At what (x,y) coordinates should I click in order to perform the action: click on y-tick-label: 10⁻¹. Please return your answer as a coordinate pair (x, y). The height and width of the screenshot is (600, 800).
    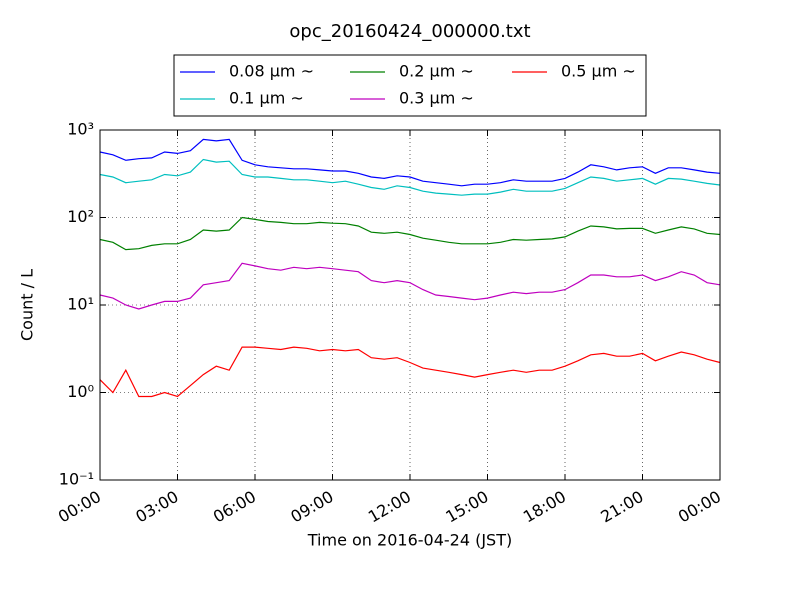
    Looking at the image, I should click on (76, 479).